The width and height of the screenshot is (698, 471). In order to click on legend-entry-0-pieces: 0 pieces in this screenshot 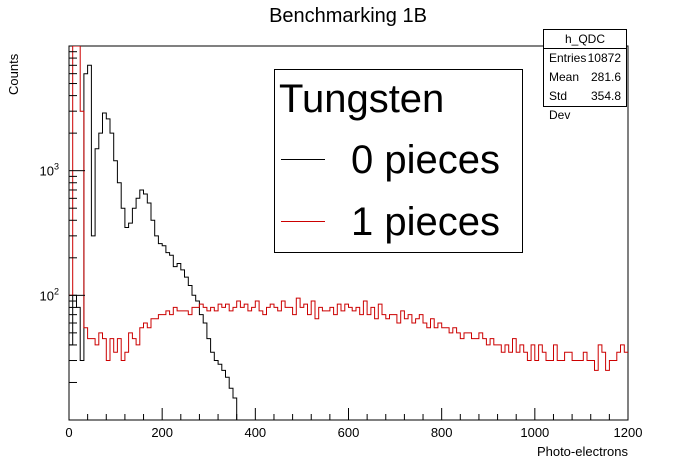, I will do `click(398, 160)`.